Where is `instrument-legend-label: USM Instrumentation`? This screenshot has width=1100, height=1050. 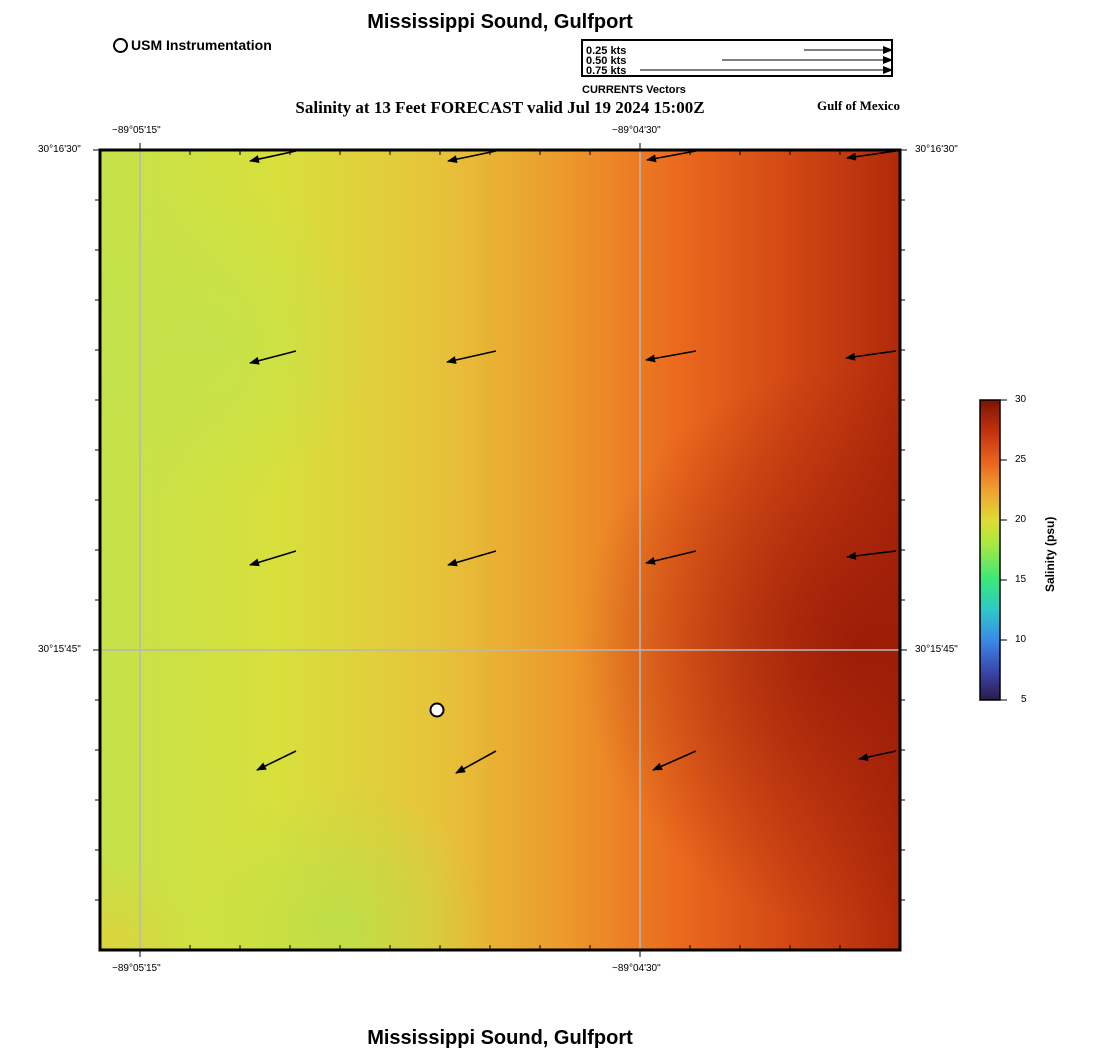
instrument-legend-label: USM Instrumentation is located at coordinates (201, 45).